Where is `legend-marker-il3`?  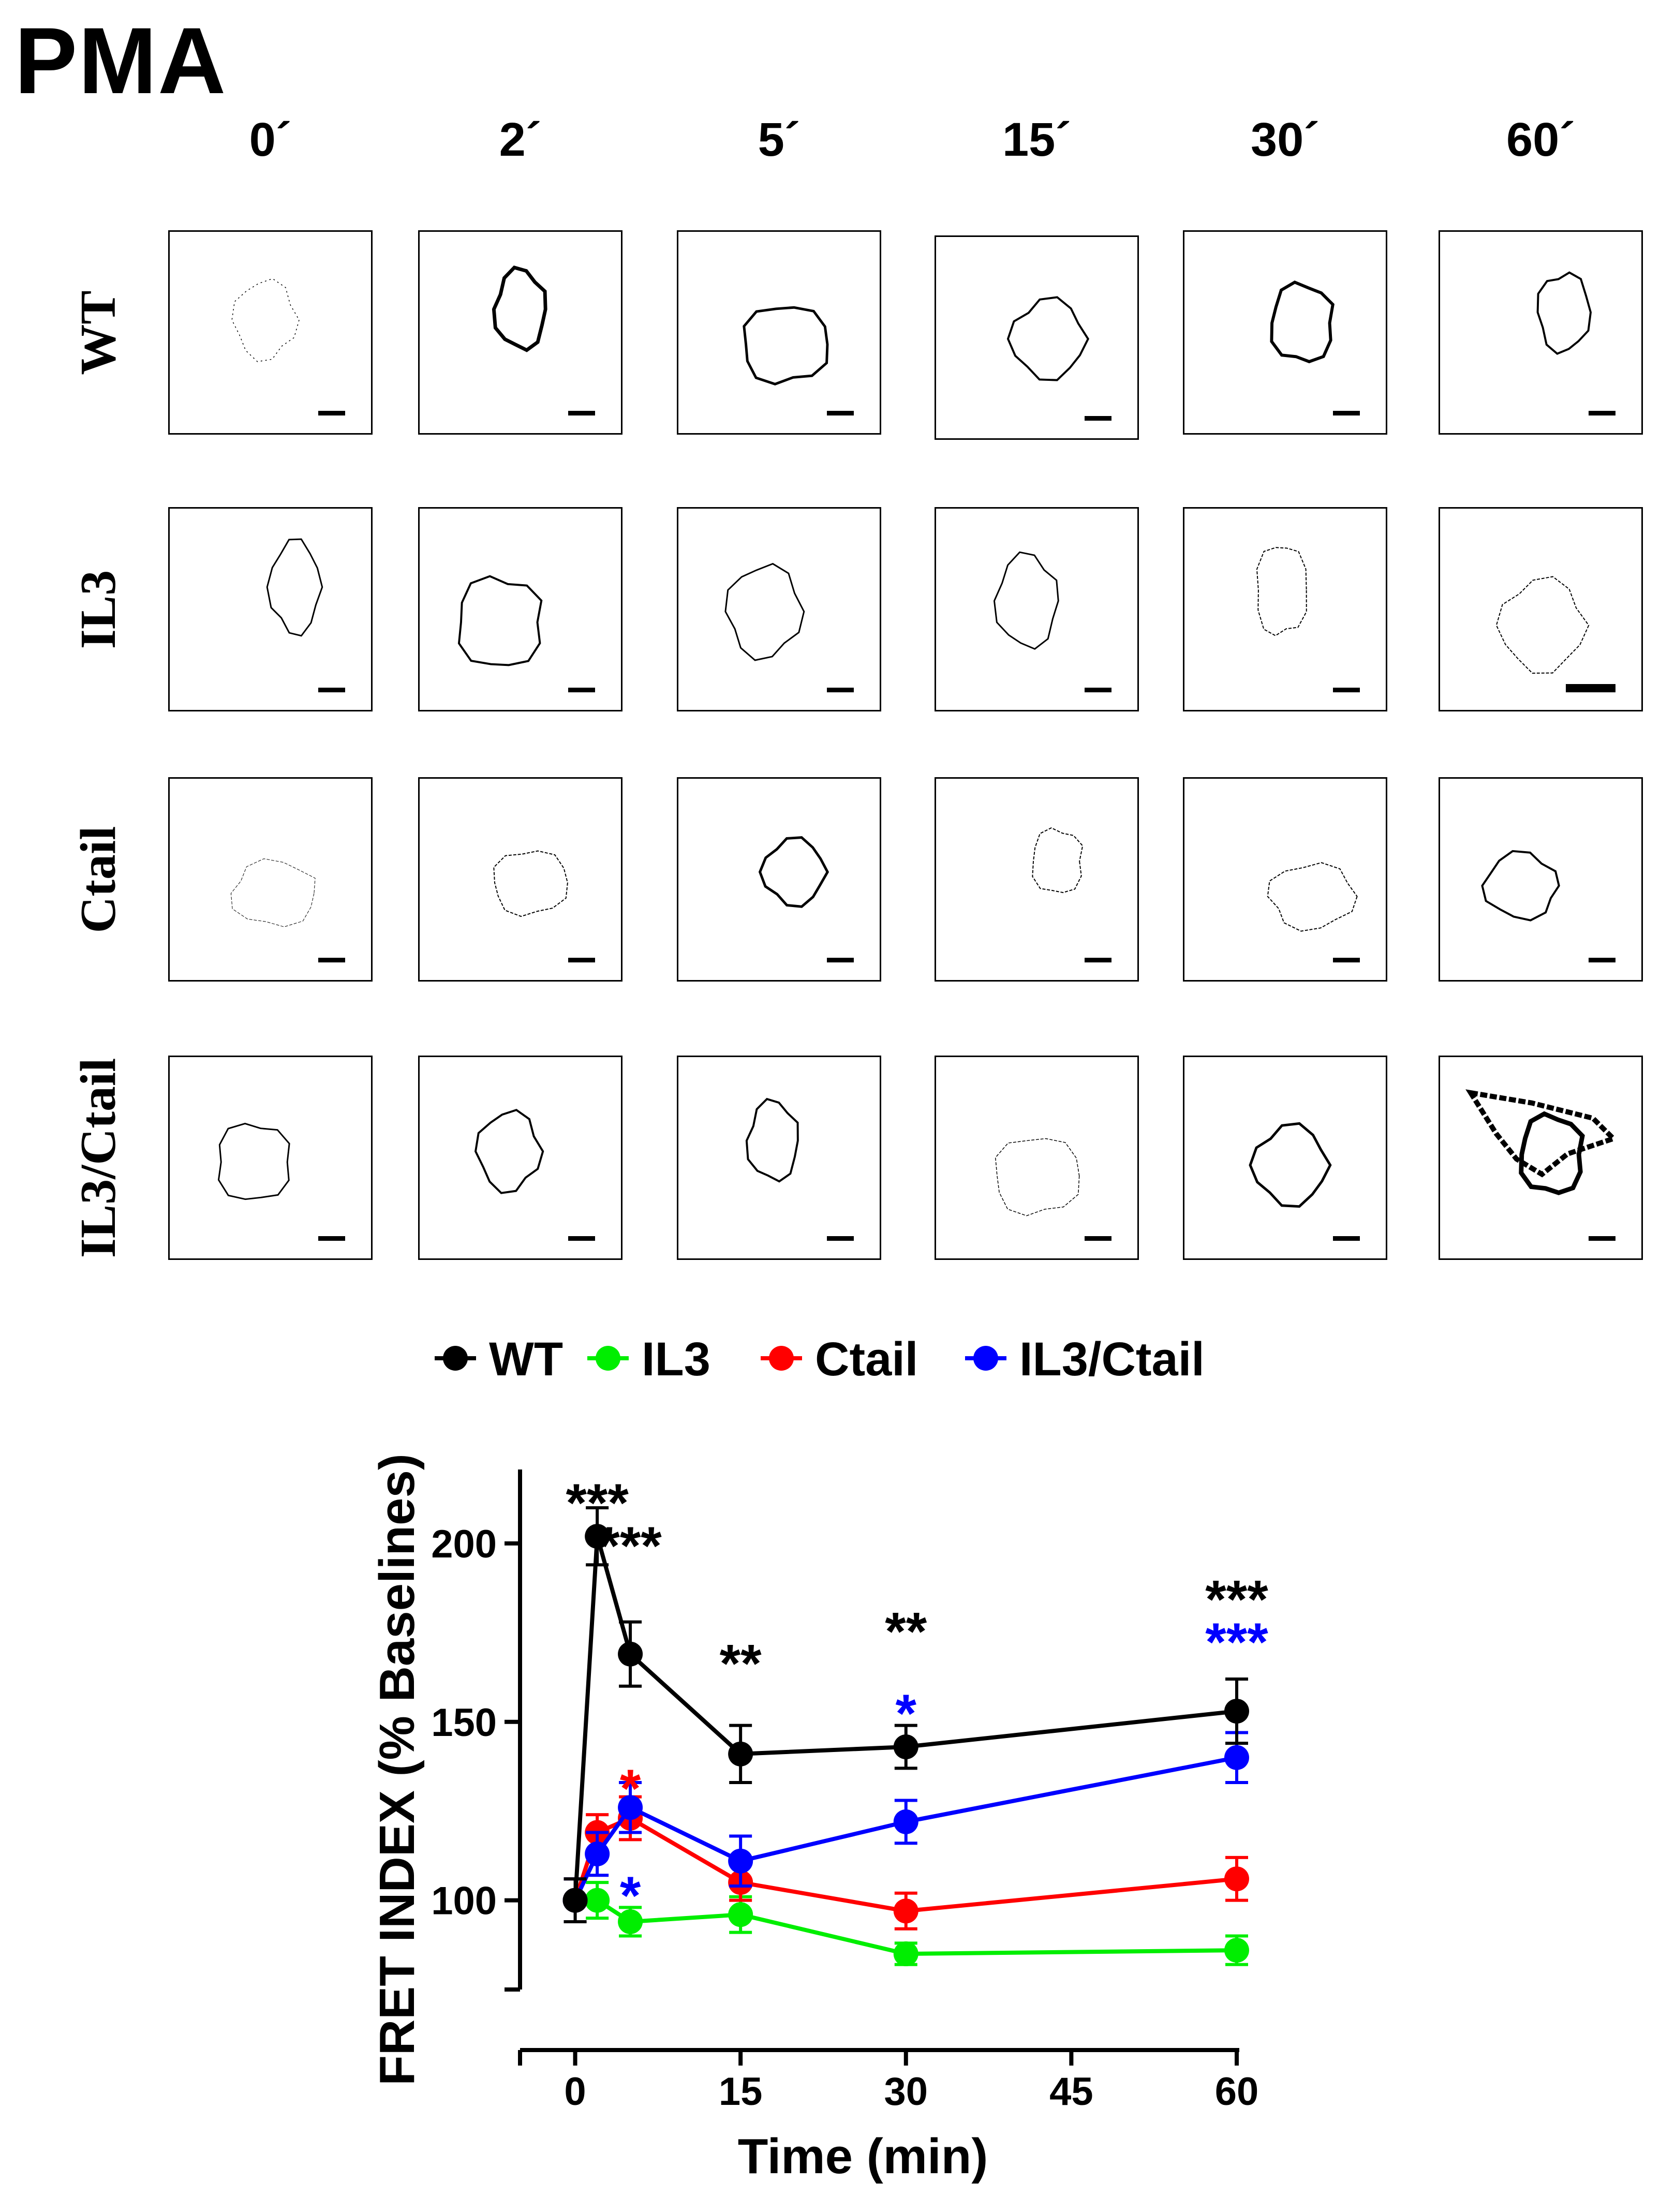 legend-marker-il3 is located at coordinates (608, 1358).